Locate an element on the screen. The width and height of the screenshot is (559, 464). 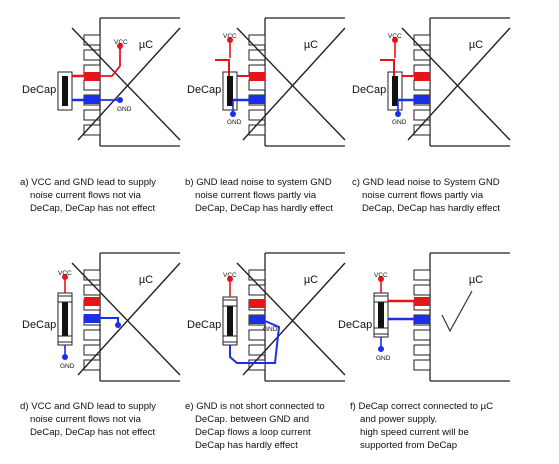
panel-d: µC DeCap VCC GND is located at coordinates (101, 317).